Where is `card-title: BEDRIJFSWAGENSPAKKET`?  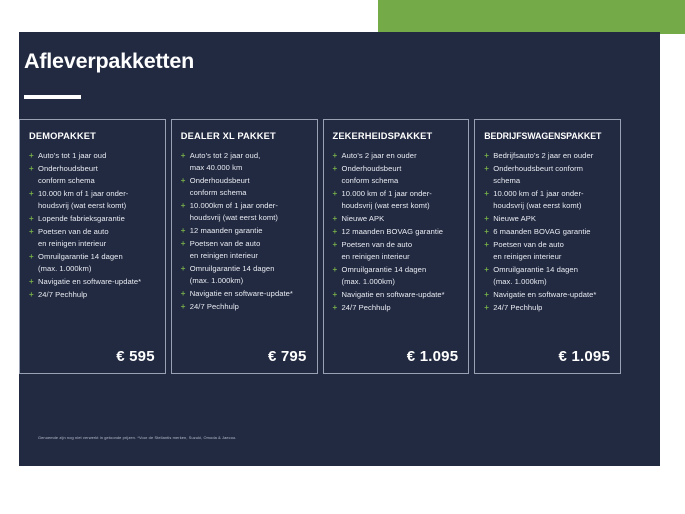
card-title: BEDRIJFSWAGENSPAKKET is located at coordinates (543, 136).